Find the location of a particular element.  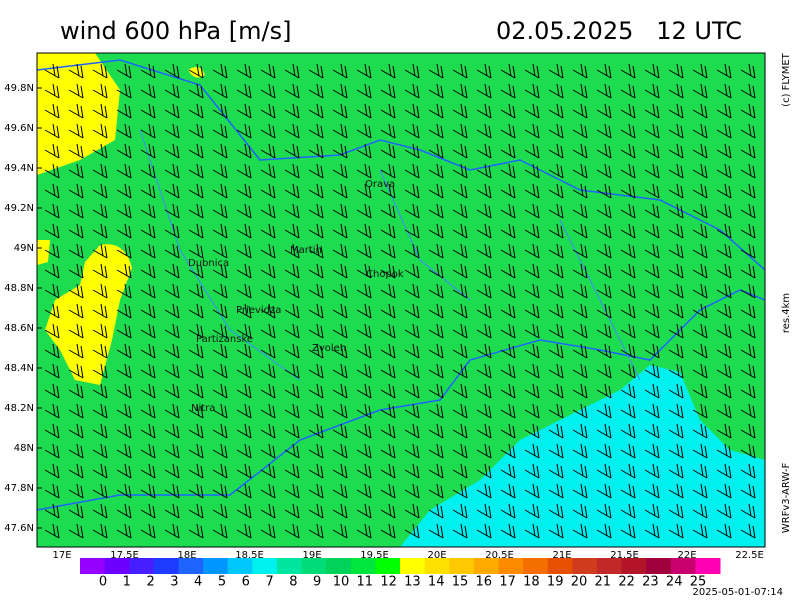

lat-label: 48.6N is located at coordinates (19, 328).